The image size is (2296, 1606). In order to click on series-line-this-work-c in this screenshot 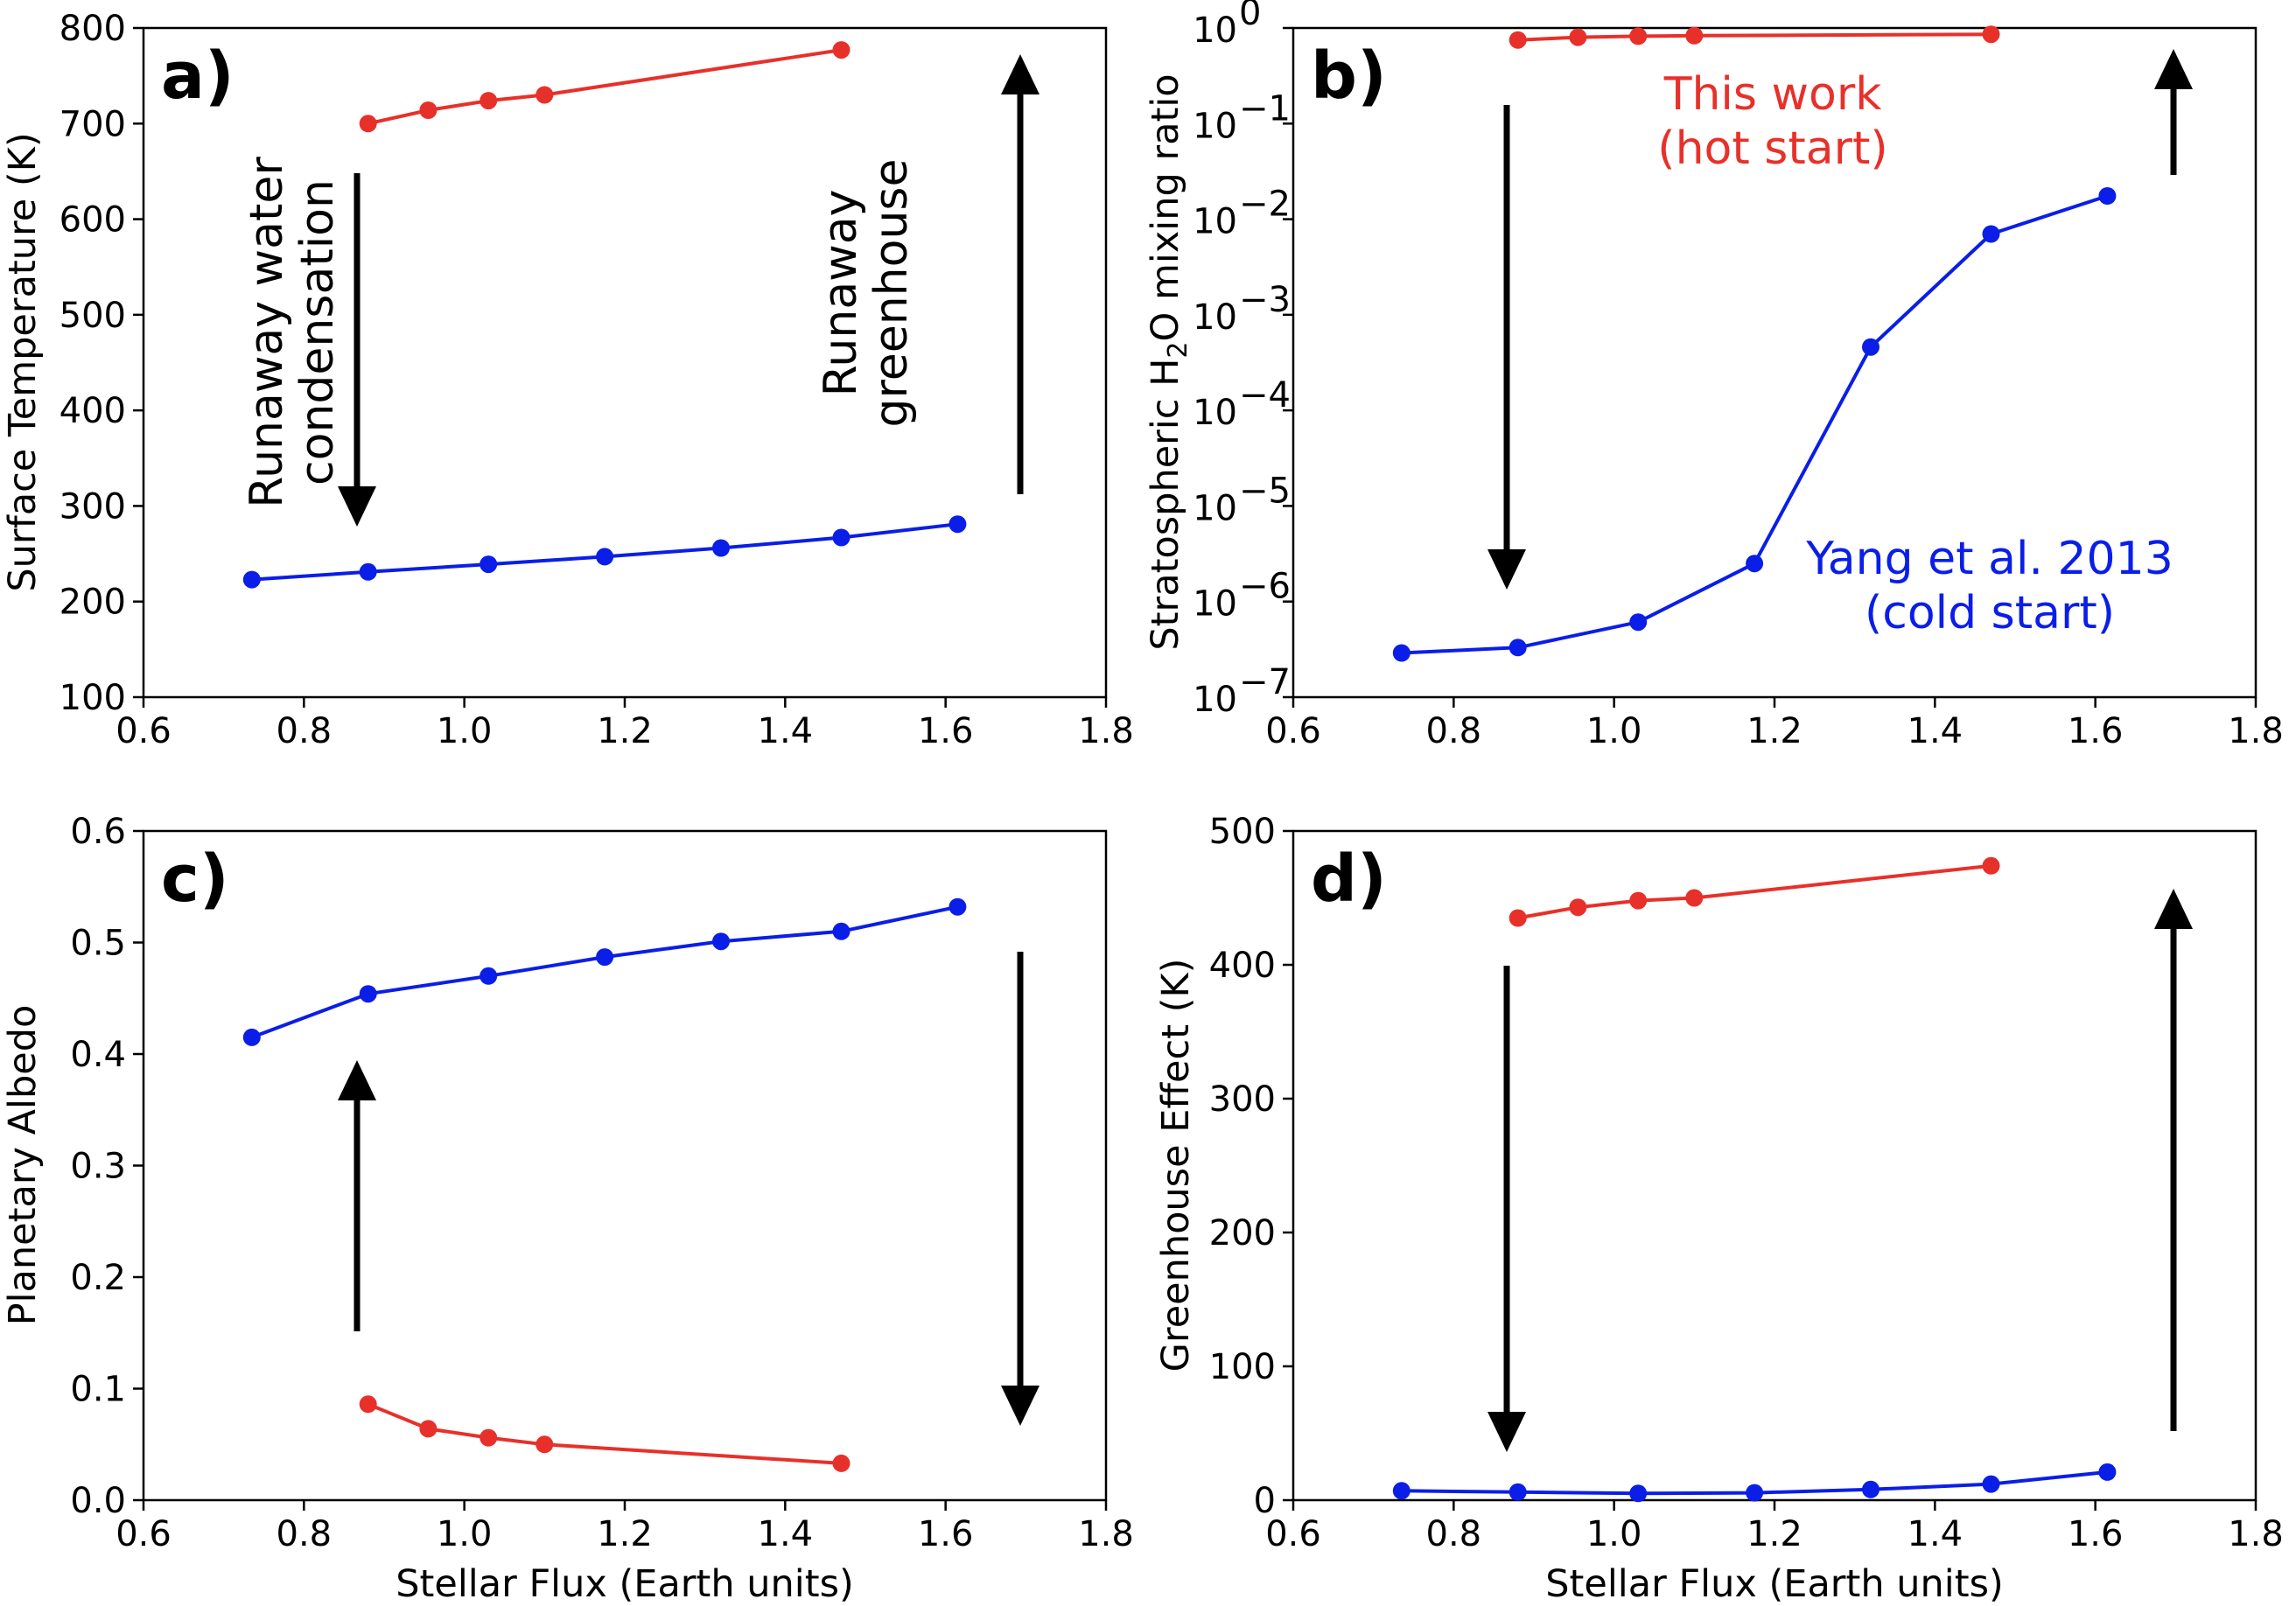, I will do `click(604, 1433)`.